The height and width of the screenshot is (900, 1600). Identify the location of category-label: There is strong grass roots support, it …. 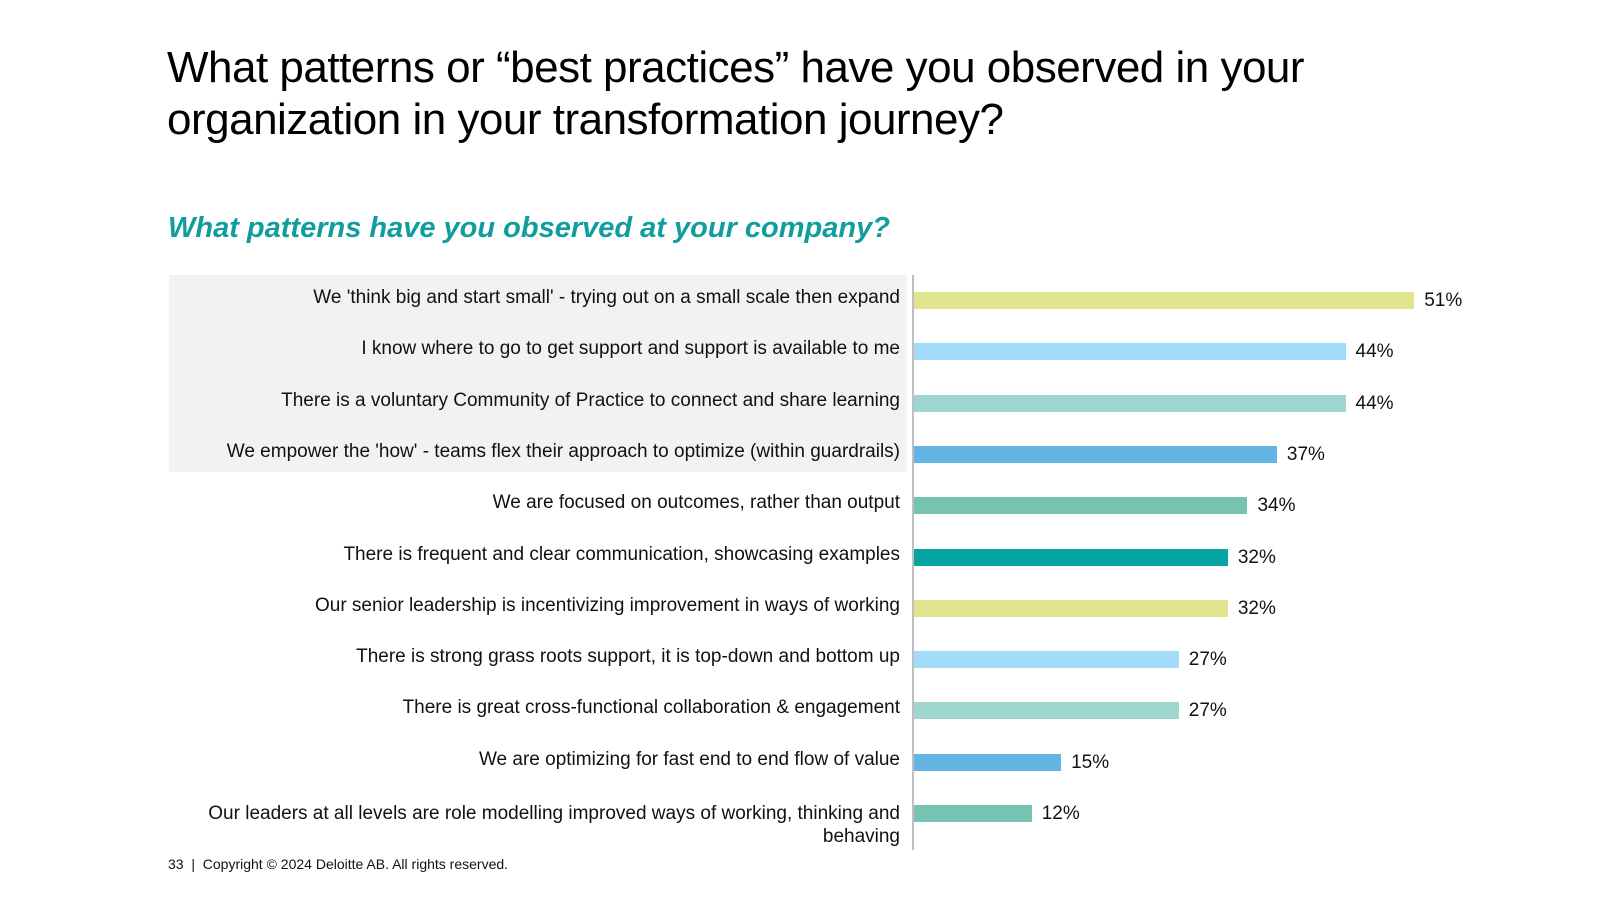
(628, 657).